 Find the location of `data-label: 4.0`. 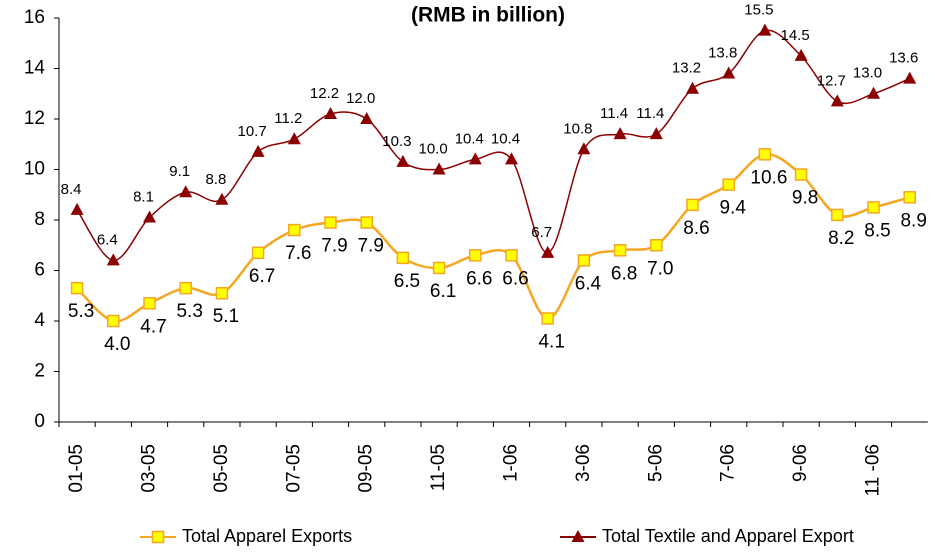

data-label: 4.0 is located at coordinates (117, 344).